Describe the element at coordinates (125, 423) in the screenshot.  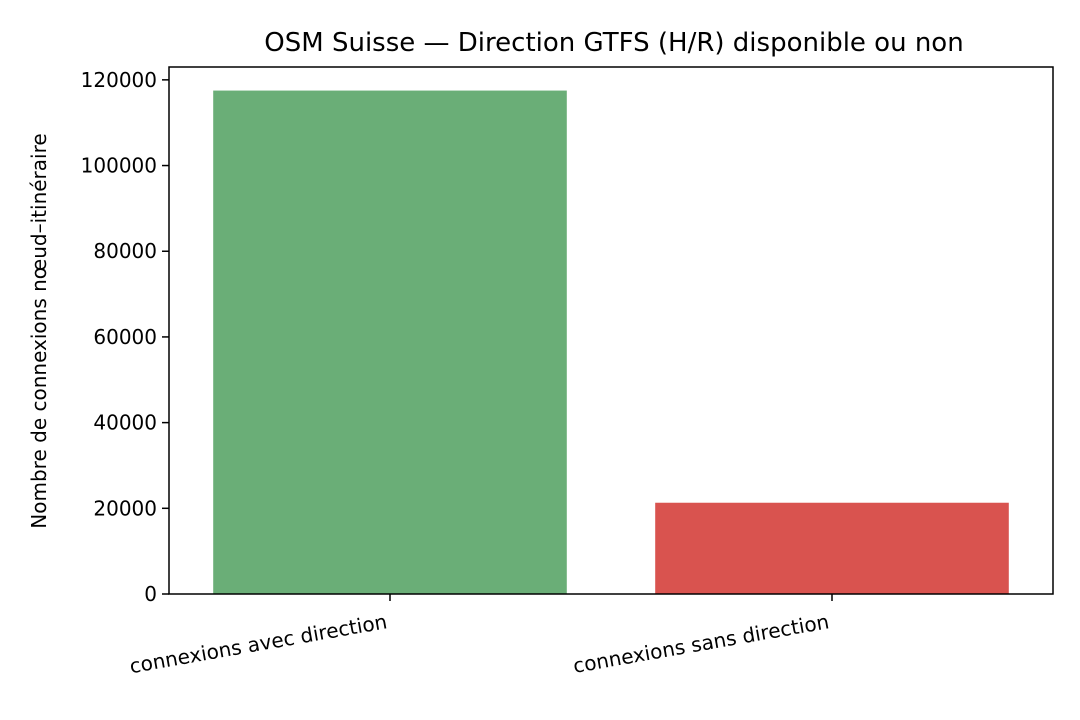
I see `y-tick-label-2: 40000` at that location.